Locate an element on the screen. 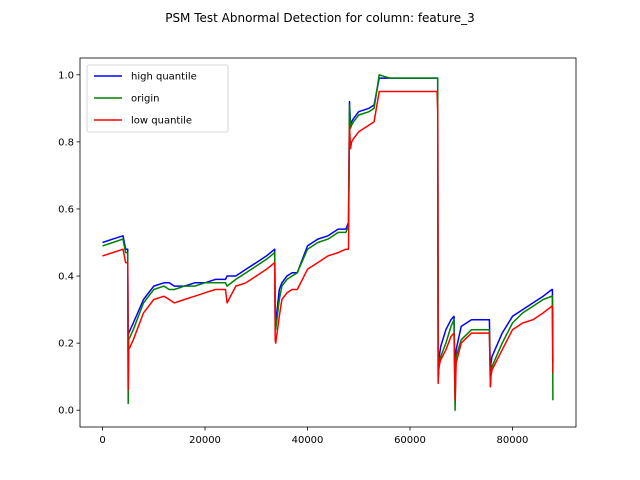 Image resolution: width=640 pixels, height=480 pixels. legend-label-2: low quantile is located at coordinates (161, 121).